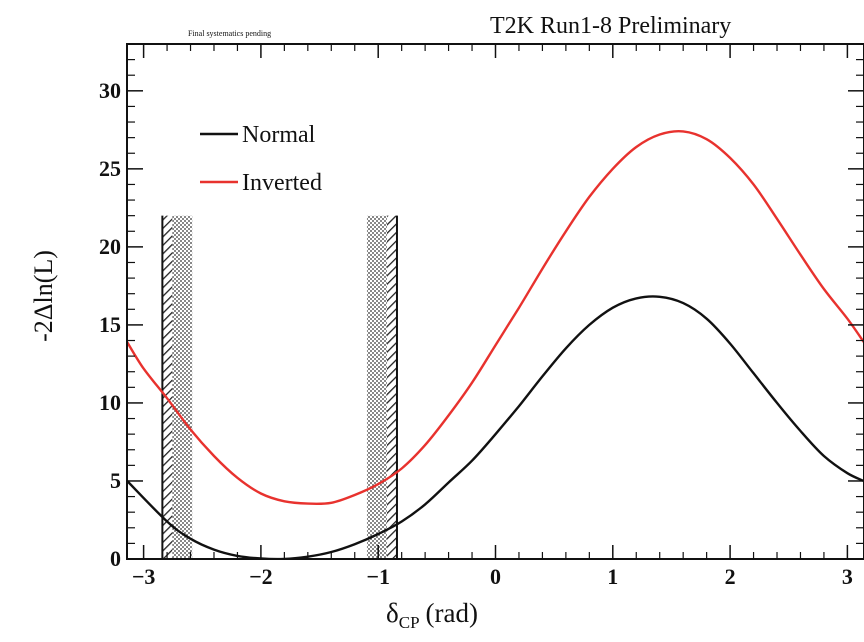 The height and width of the screenshot is (642, 864). Describe the element at coordinates (110, 90) in the screenshot. I see `y-tick-label: 30` at that location.